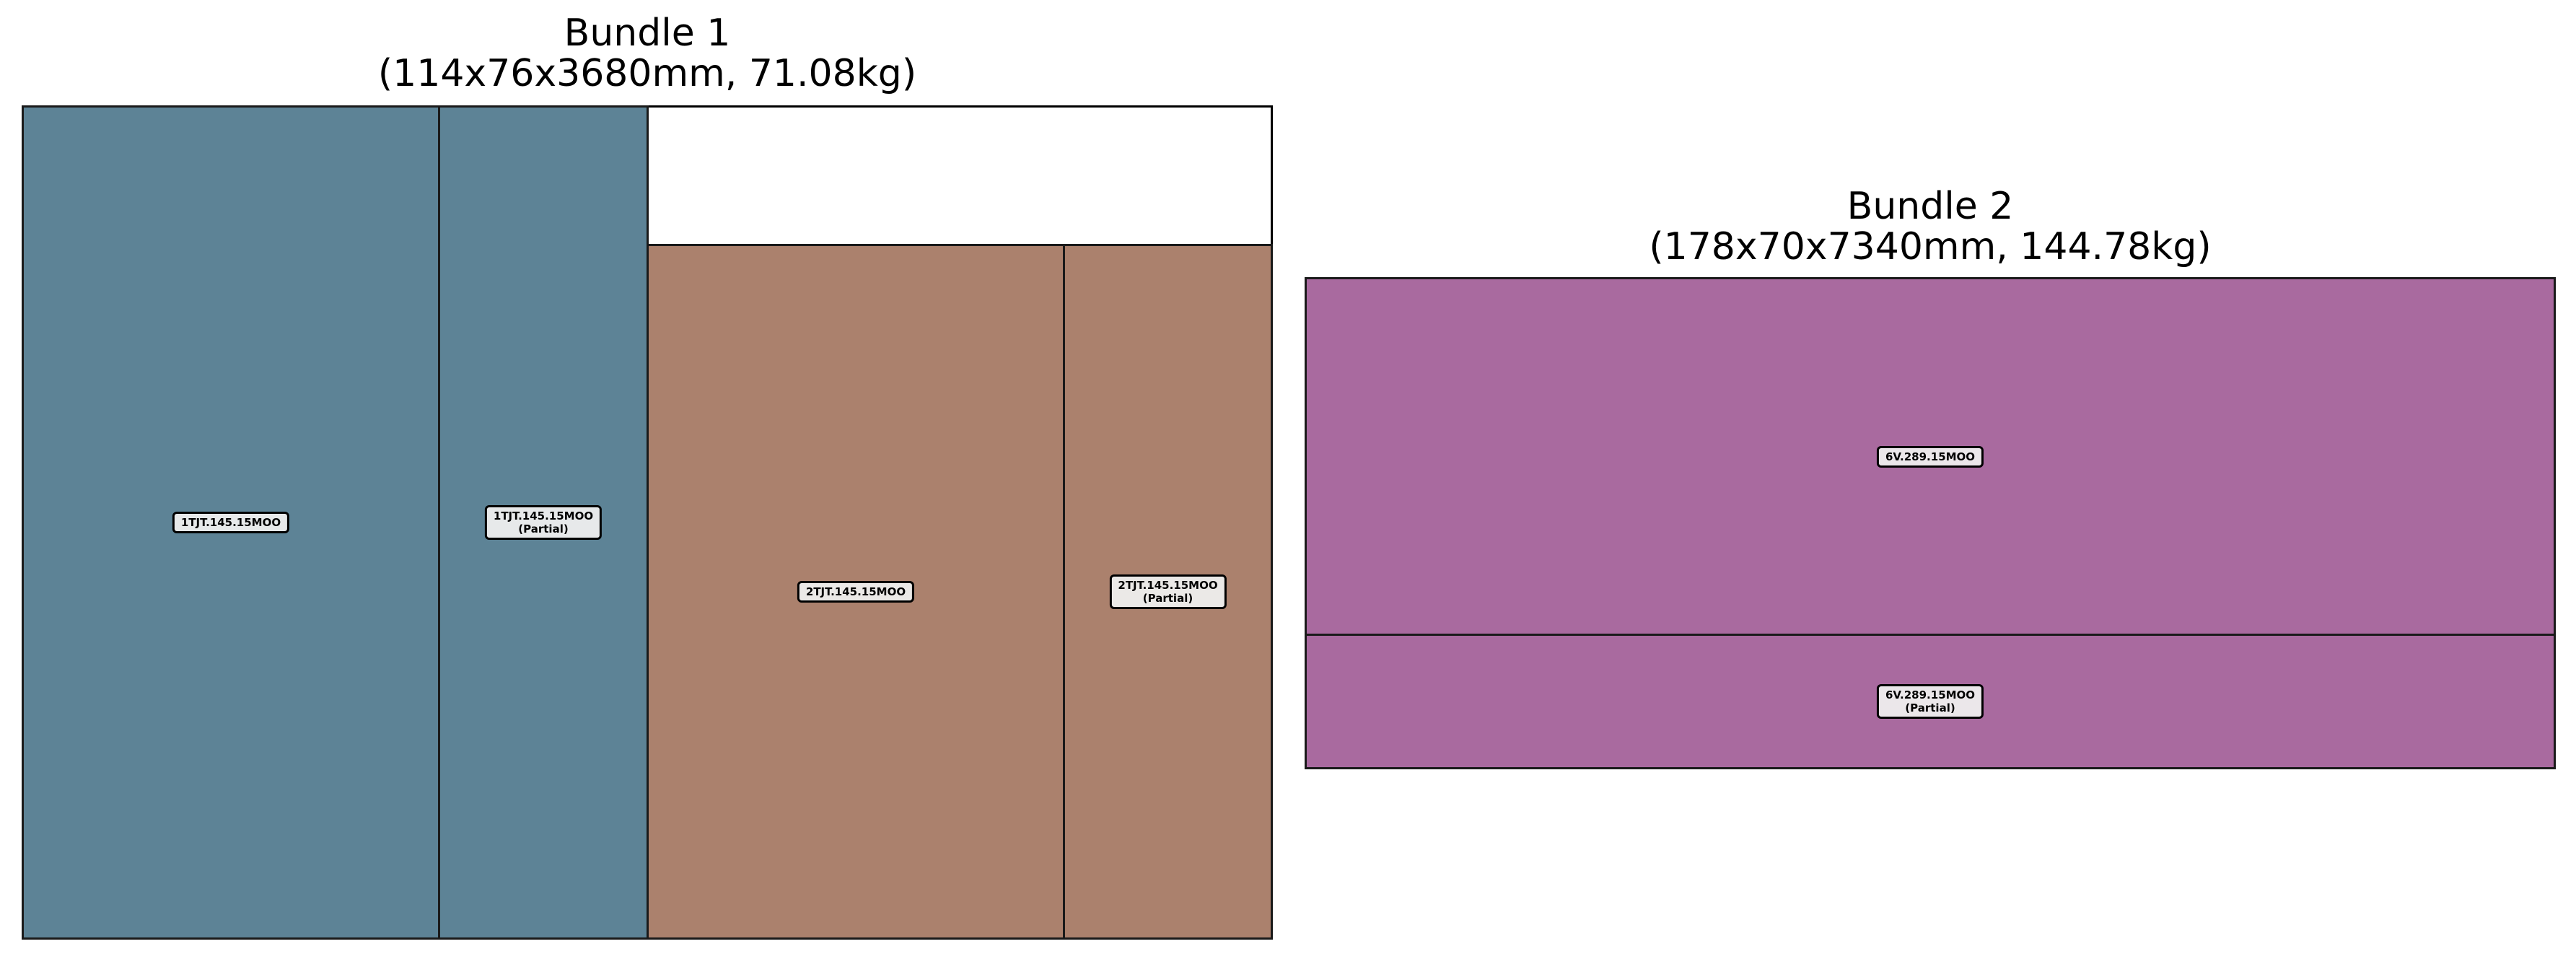  I want to click on bundle-2-title: Bundle 2 (178x70x7340mm, 144.78kg), so click(1930, 227).